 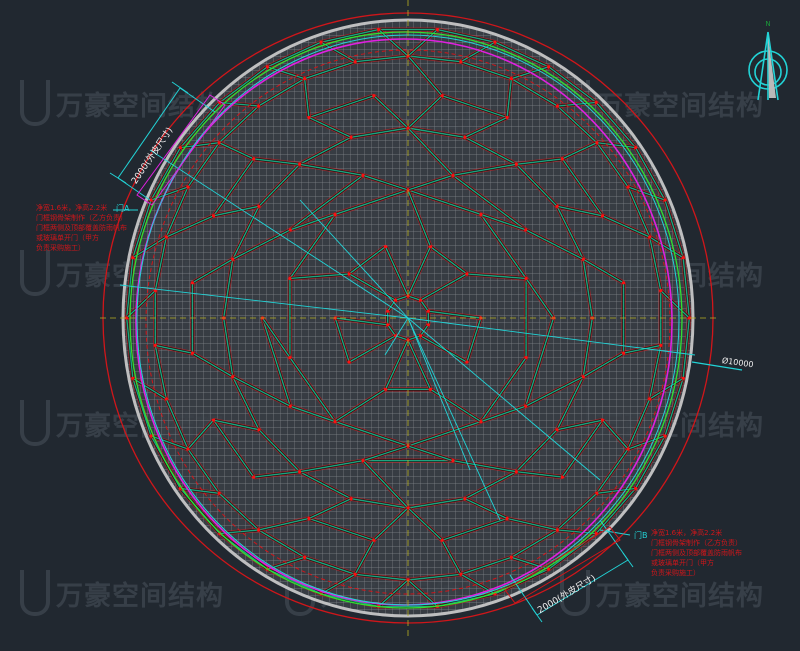 I want to click on diameter-leader, so click(x=717, y=366).